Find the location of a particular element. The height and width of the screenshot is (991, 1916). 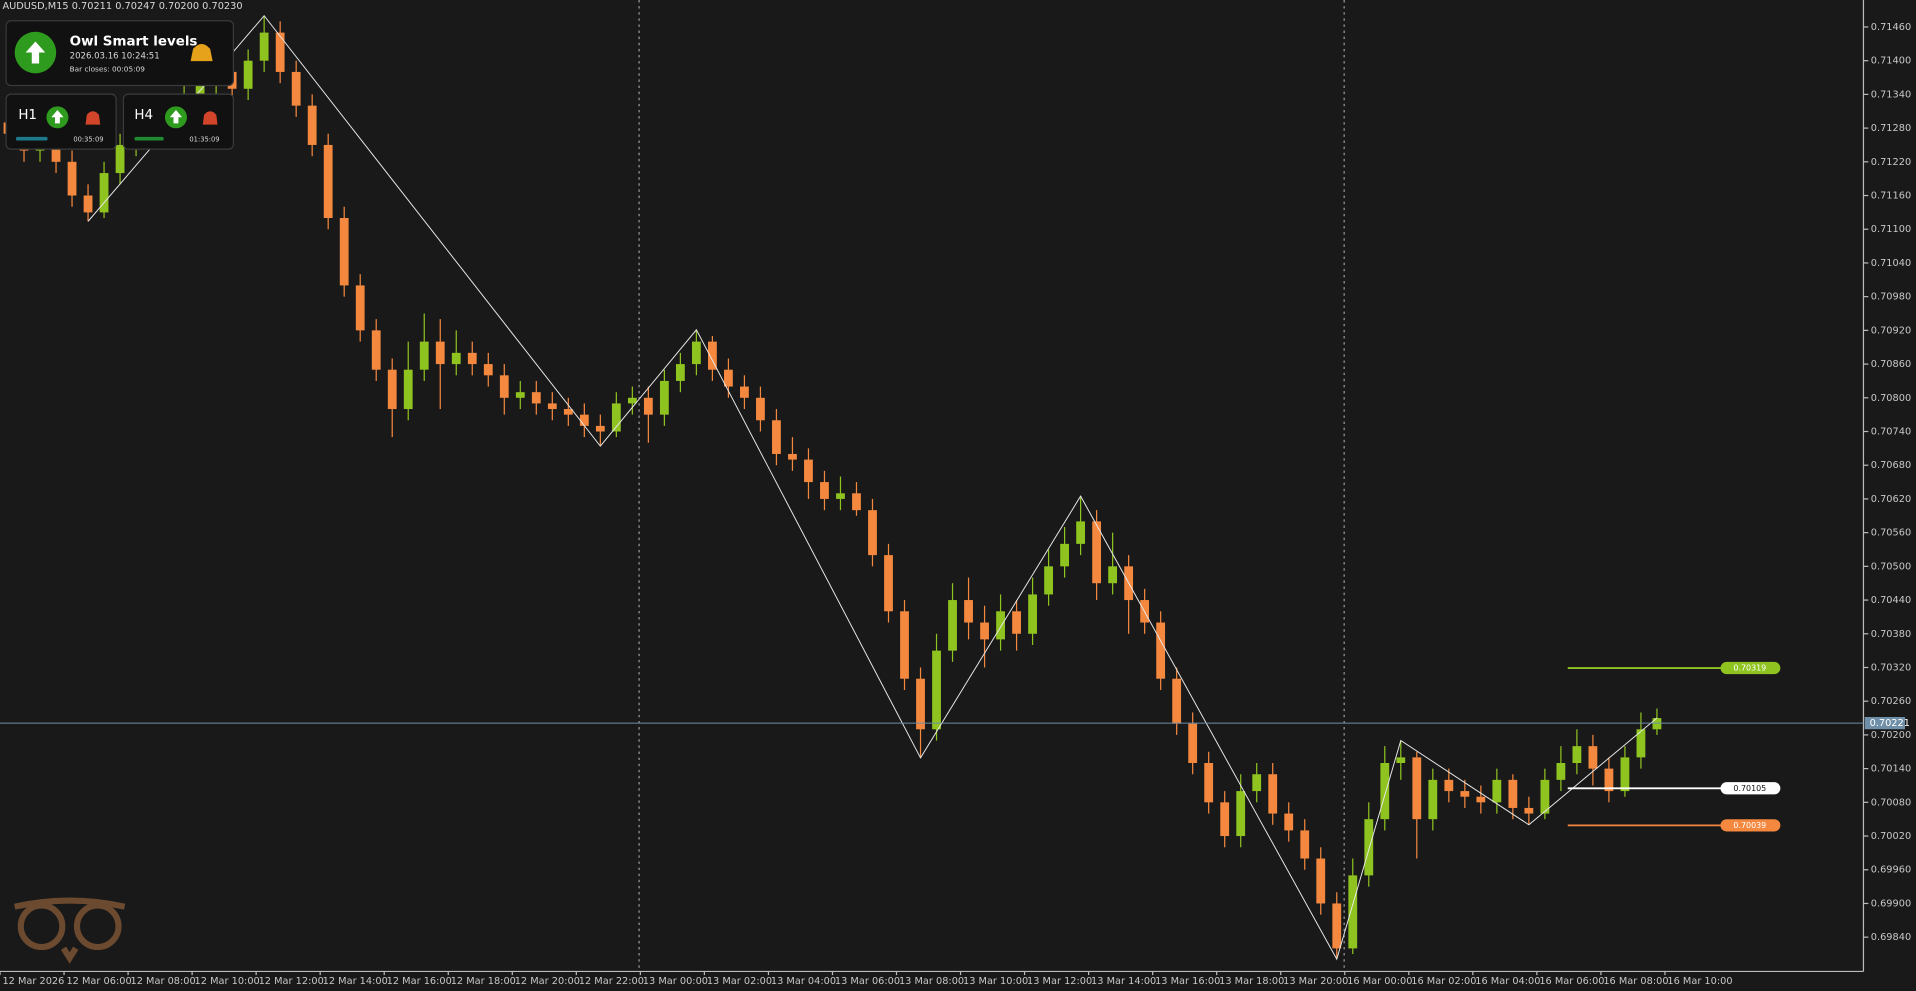

x-tick-label: 16 Mar 06:00 is located at coordinates (1571, 981).